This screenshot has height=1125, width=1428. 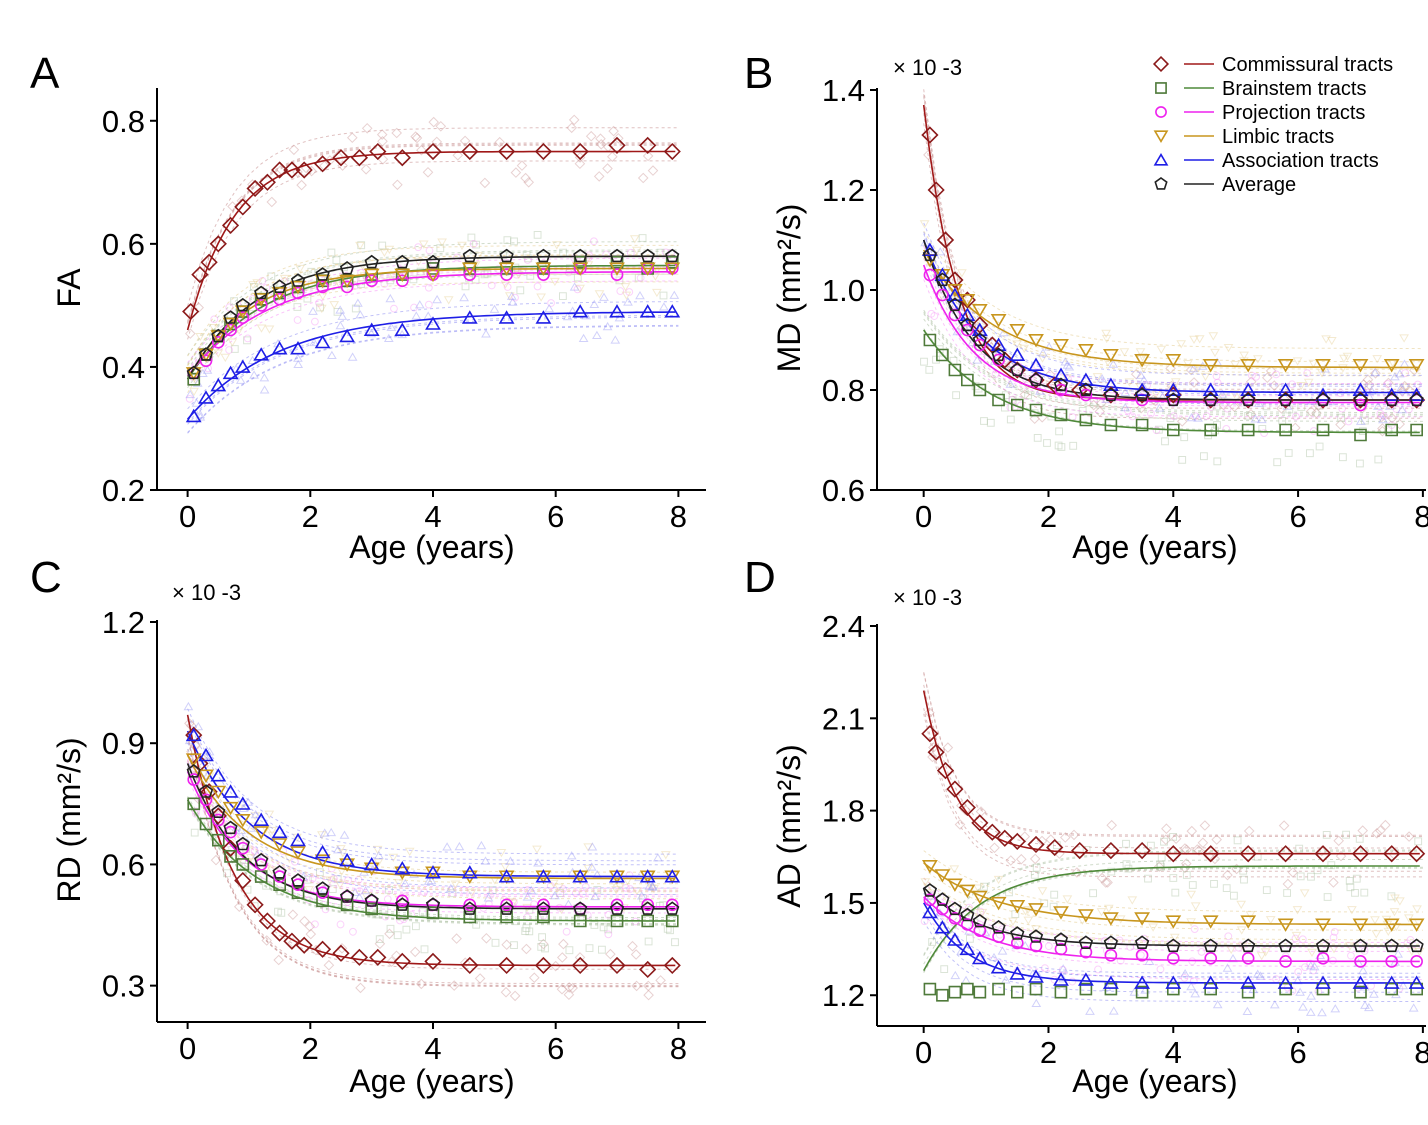 What do you see at coordinates (431, 840) in the screenshot?
I see `fit-curve-commissural-tracts` at bounding box center [431, 840].